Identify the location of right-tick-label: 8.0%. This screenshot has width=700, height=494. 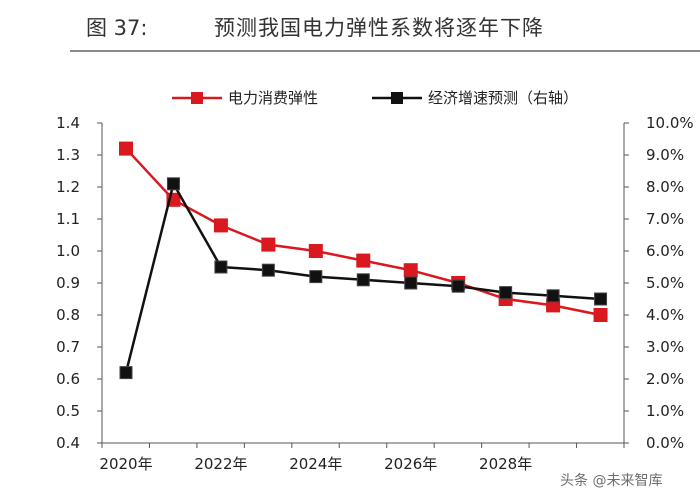
(665, 187).